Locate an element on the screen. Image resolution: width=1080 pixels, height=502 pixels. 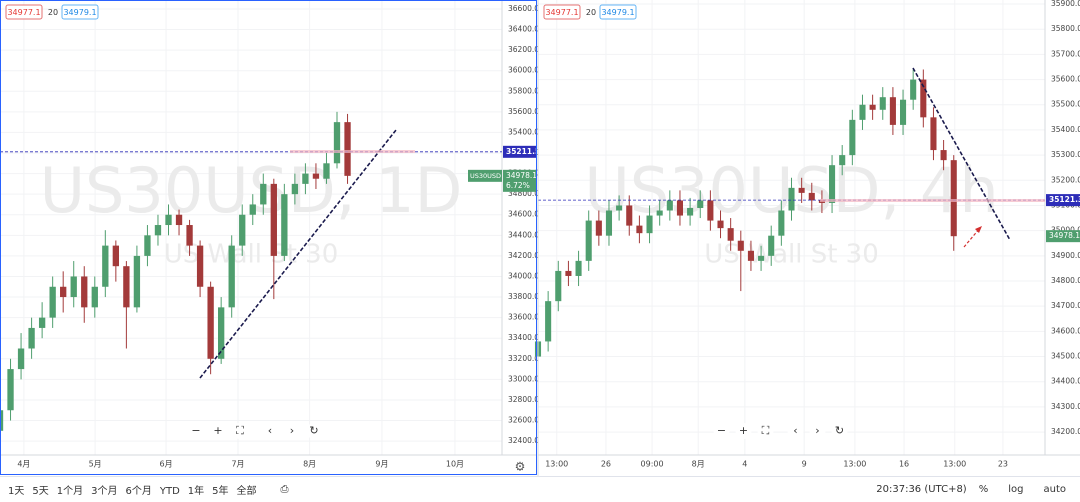
y-tick-label: 34400.0 is located at coordinates (1065, 381).